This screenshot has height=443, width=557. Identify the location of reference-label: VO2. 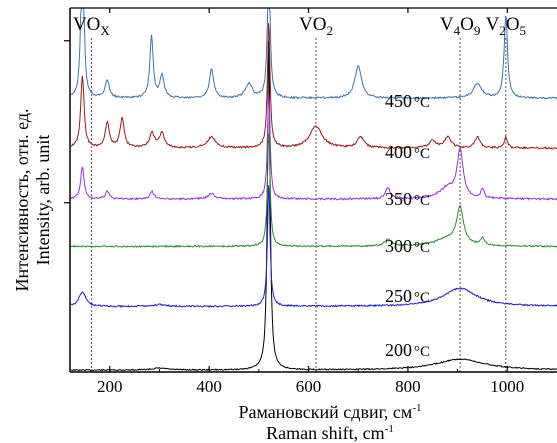
(316, 26).